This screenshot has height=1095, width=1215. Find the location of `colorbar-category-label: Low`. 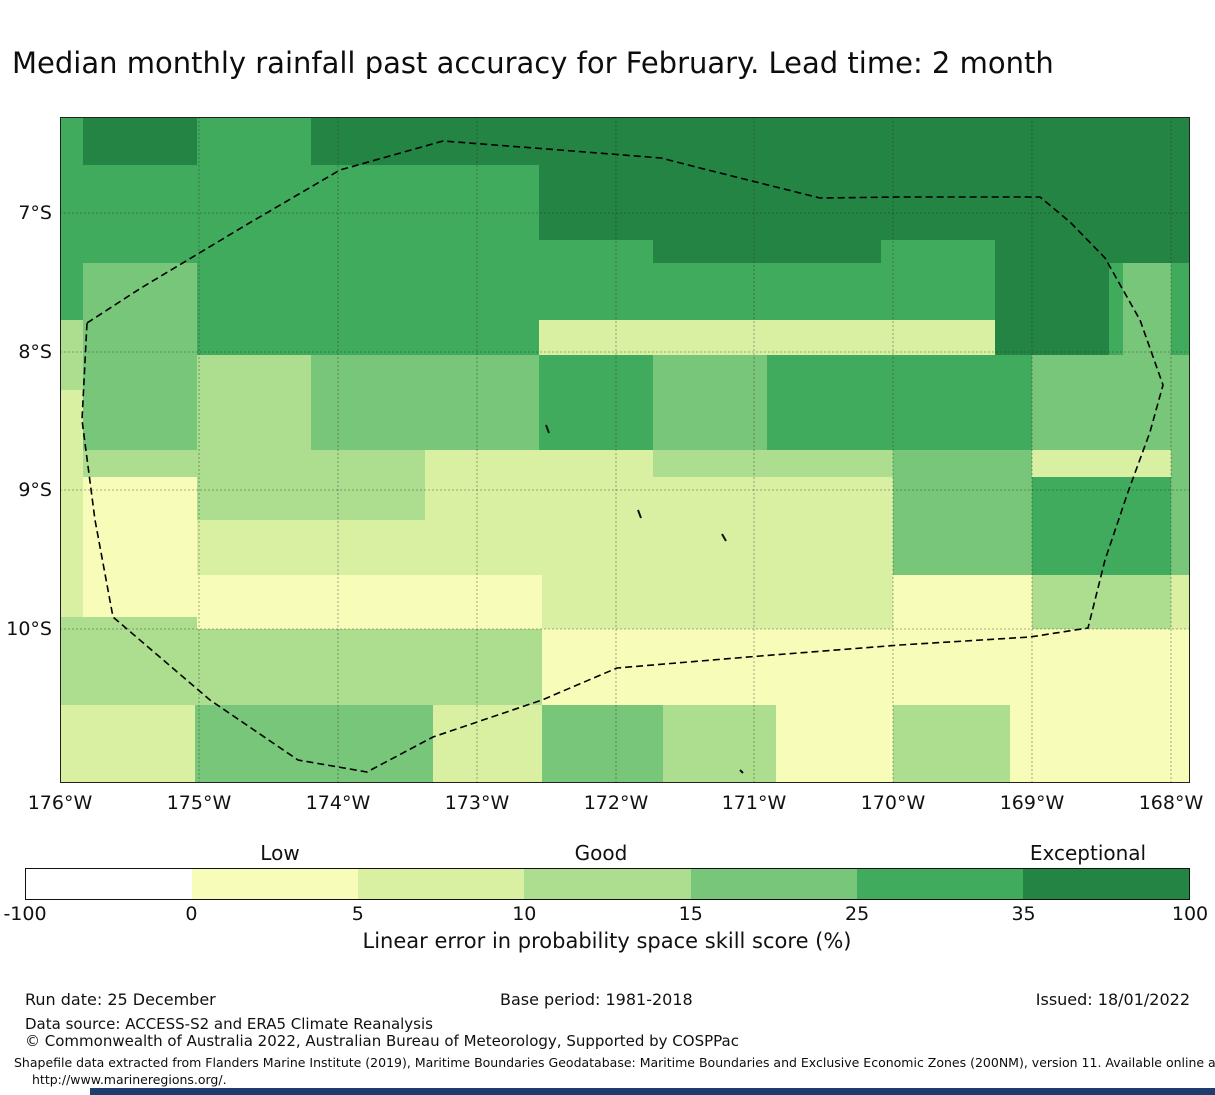

colorbar-category-label: Low is located at coordinates (280, 853).